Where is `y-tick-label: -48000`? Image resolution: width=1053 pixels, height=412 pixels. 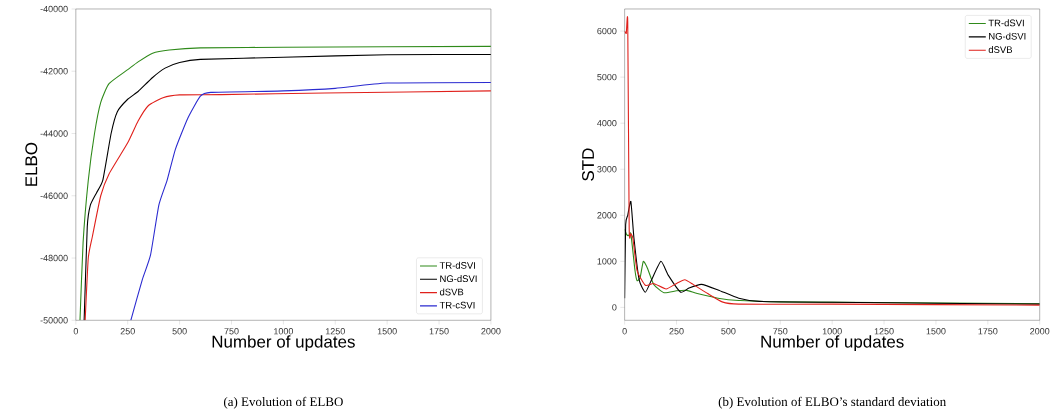
y-tick-label: -48000 is located at coordinates (54, 258).